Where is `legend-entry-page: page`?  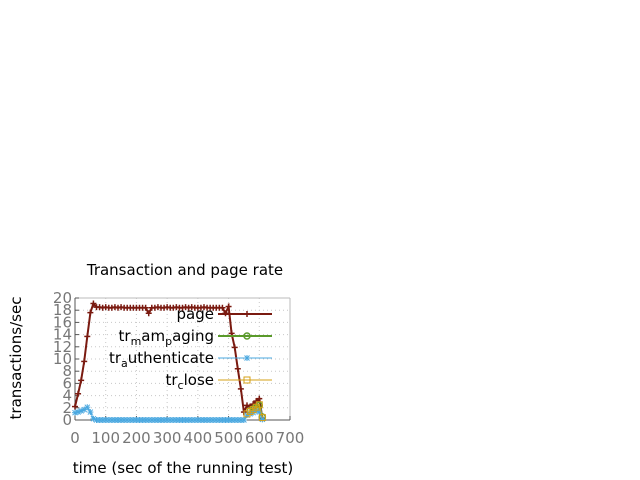
legend-entry-page: page is located at coordinates (224, 314).